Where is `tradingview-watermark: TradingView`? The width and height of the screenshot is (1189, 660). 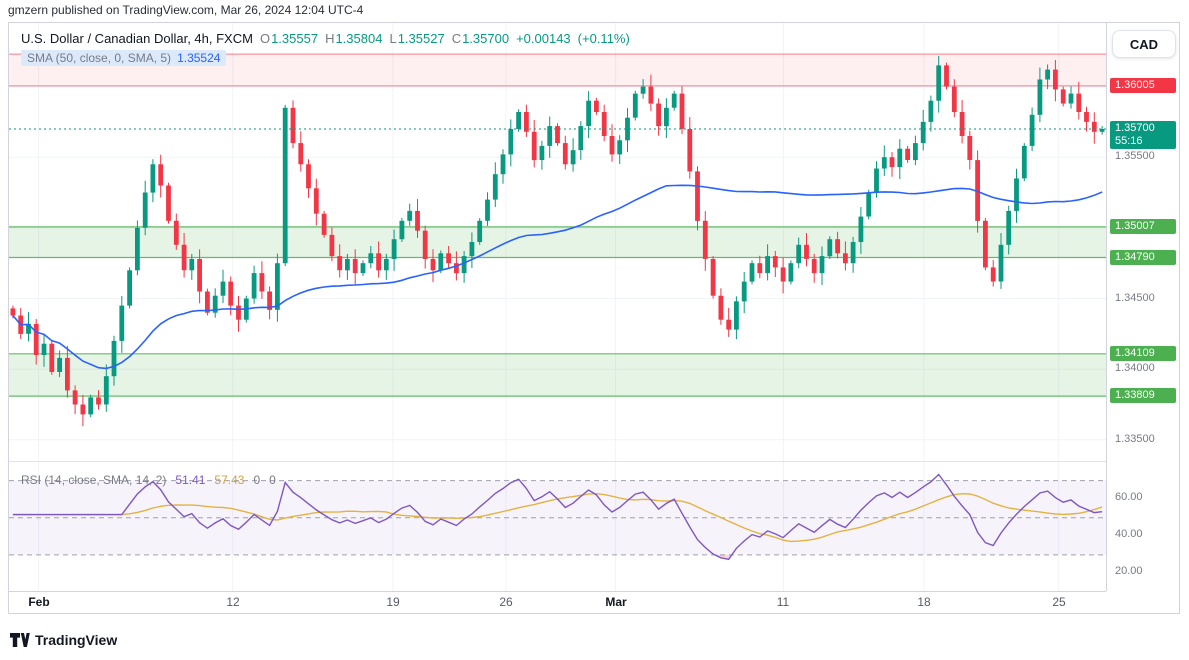 tradingview-watermark: TradingView is located at coordinates (63, 640).